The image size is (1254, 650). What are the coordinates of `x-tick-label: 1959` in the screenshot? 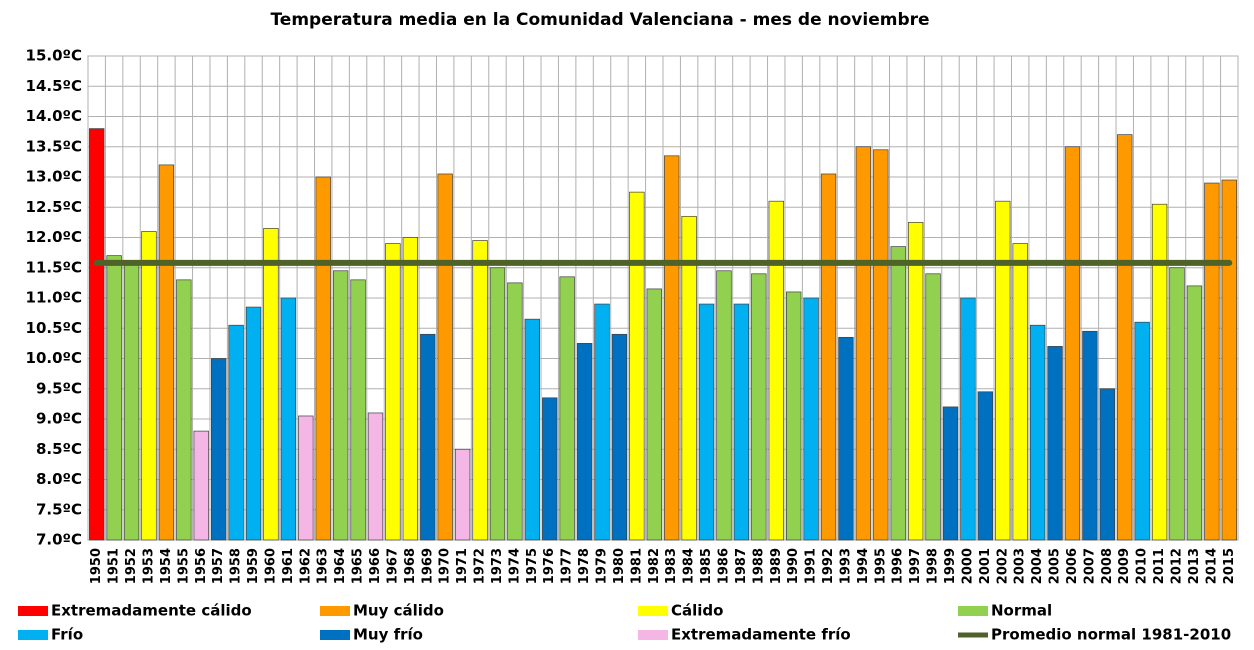 It's located at (253, 566).